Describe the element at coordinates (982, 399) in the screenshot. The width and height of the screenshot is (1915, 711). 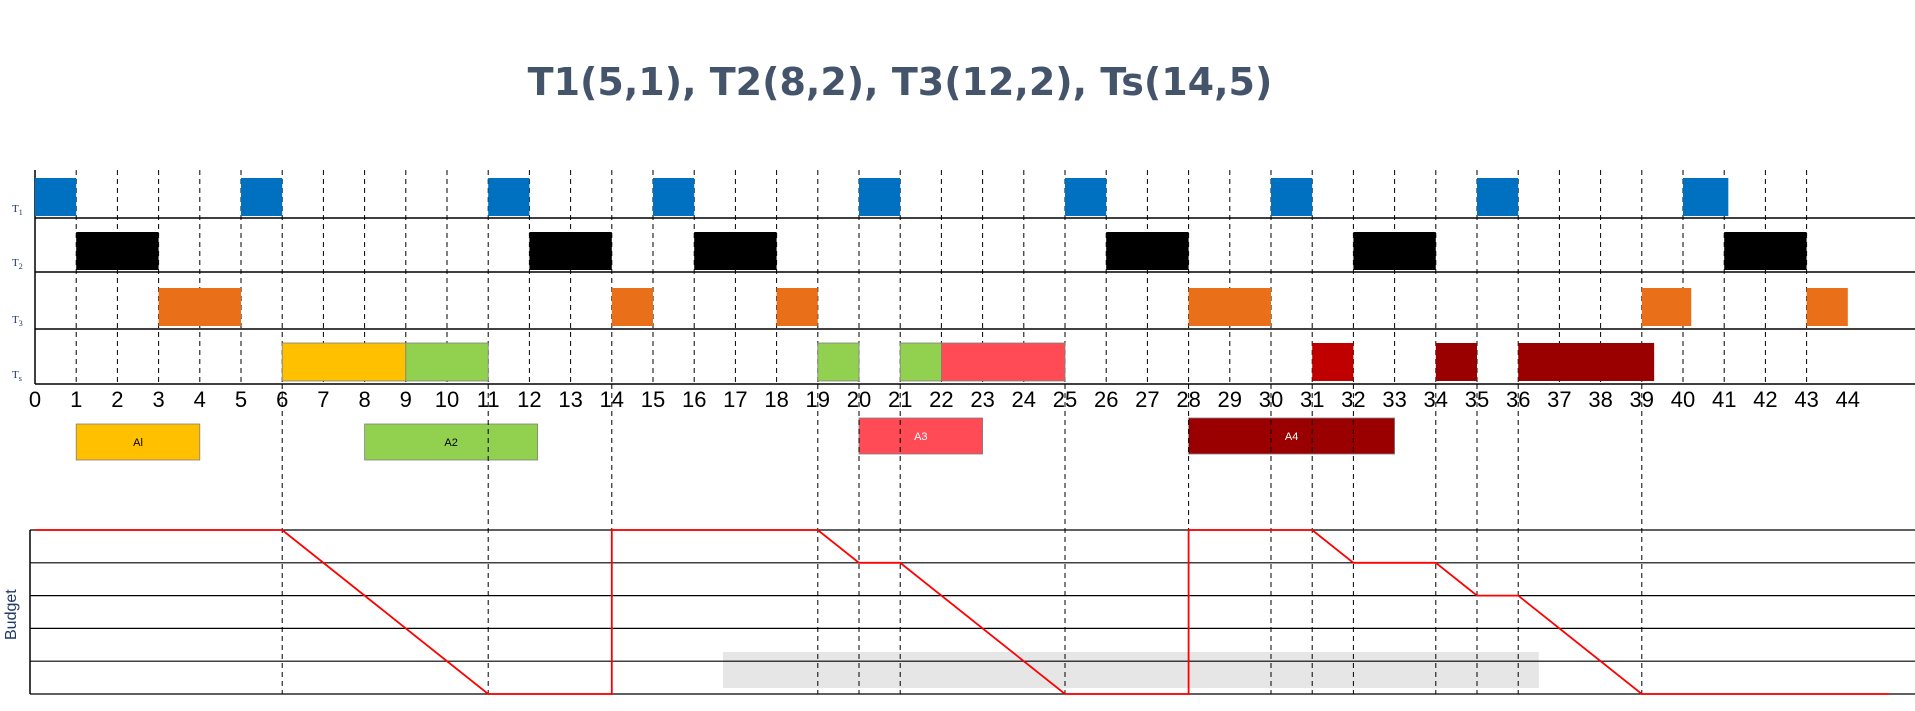
I see `time-tick-label: 23` at that location.